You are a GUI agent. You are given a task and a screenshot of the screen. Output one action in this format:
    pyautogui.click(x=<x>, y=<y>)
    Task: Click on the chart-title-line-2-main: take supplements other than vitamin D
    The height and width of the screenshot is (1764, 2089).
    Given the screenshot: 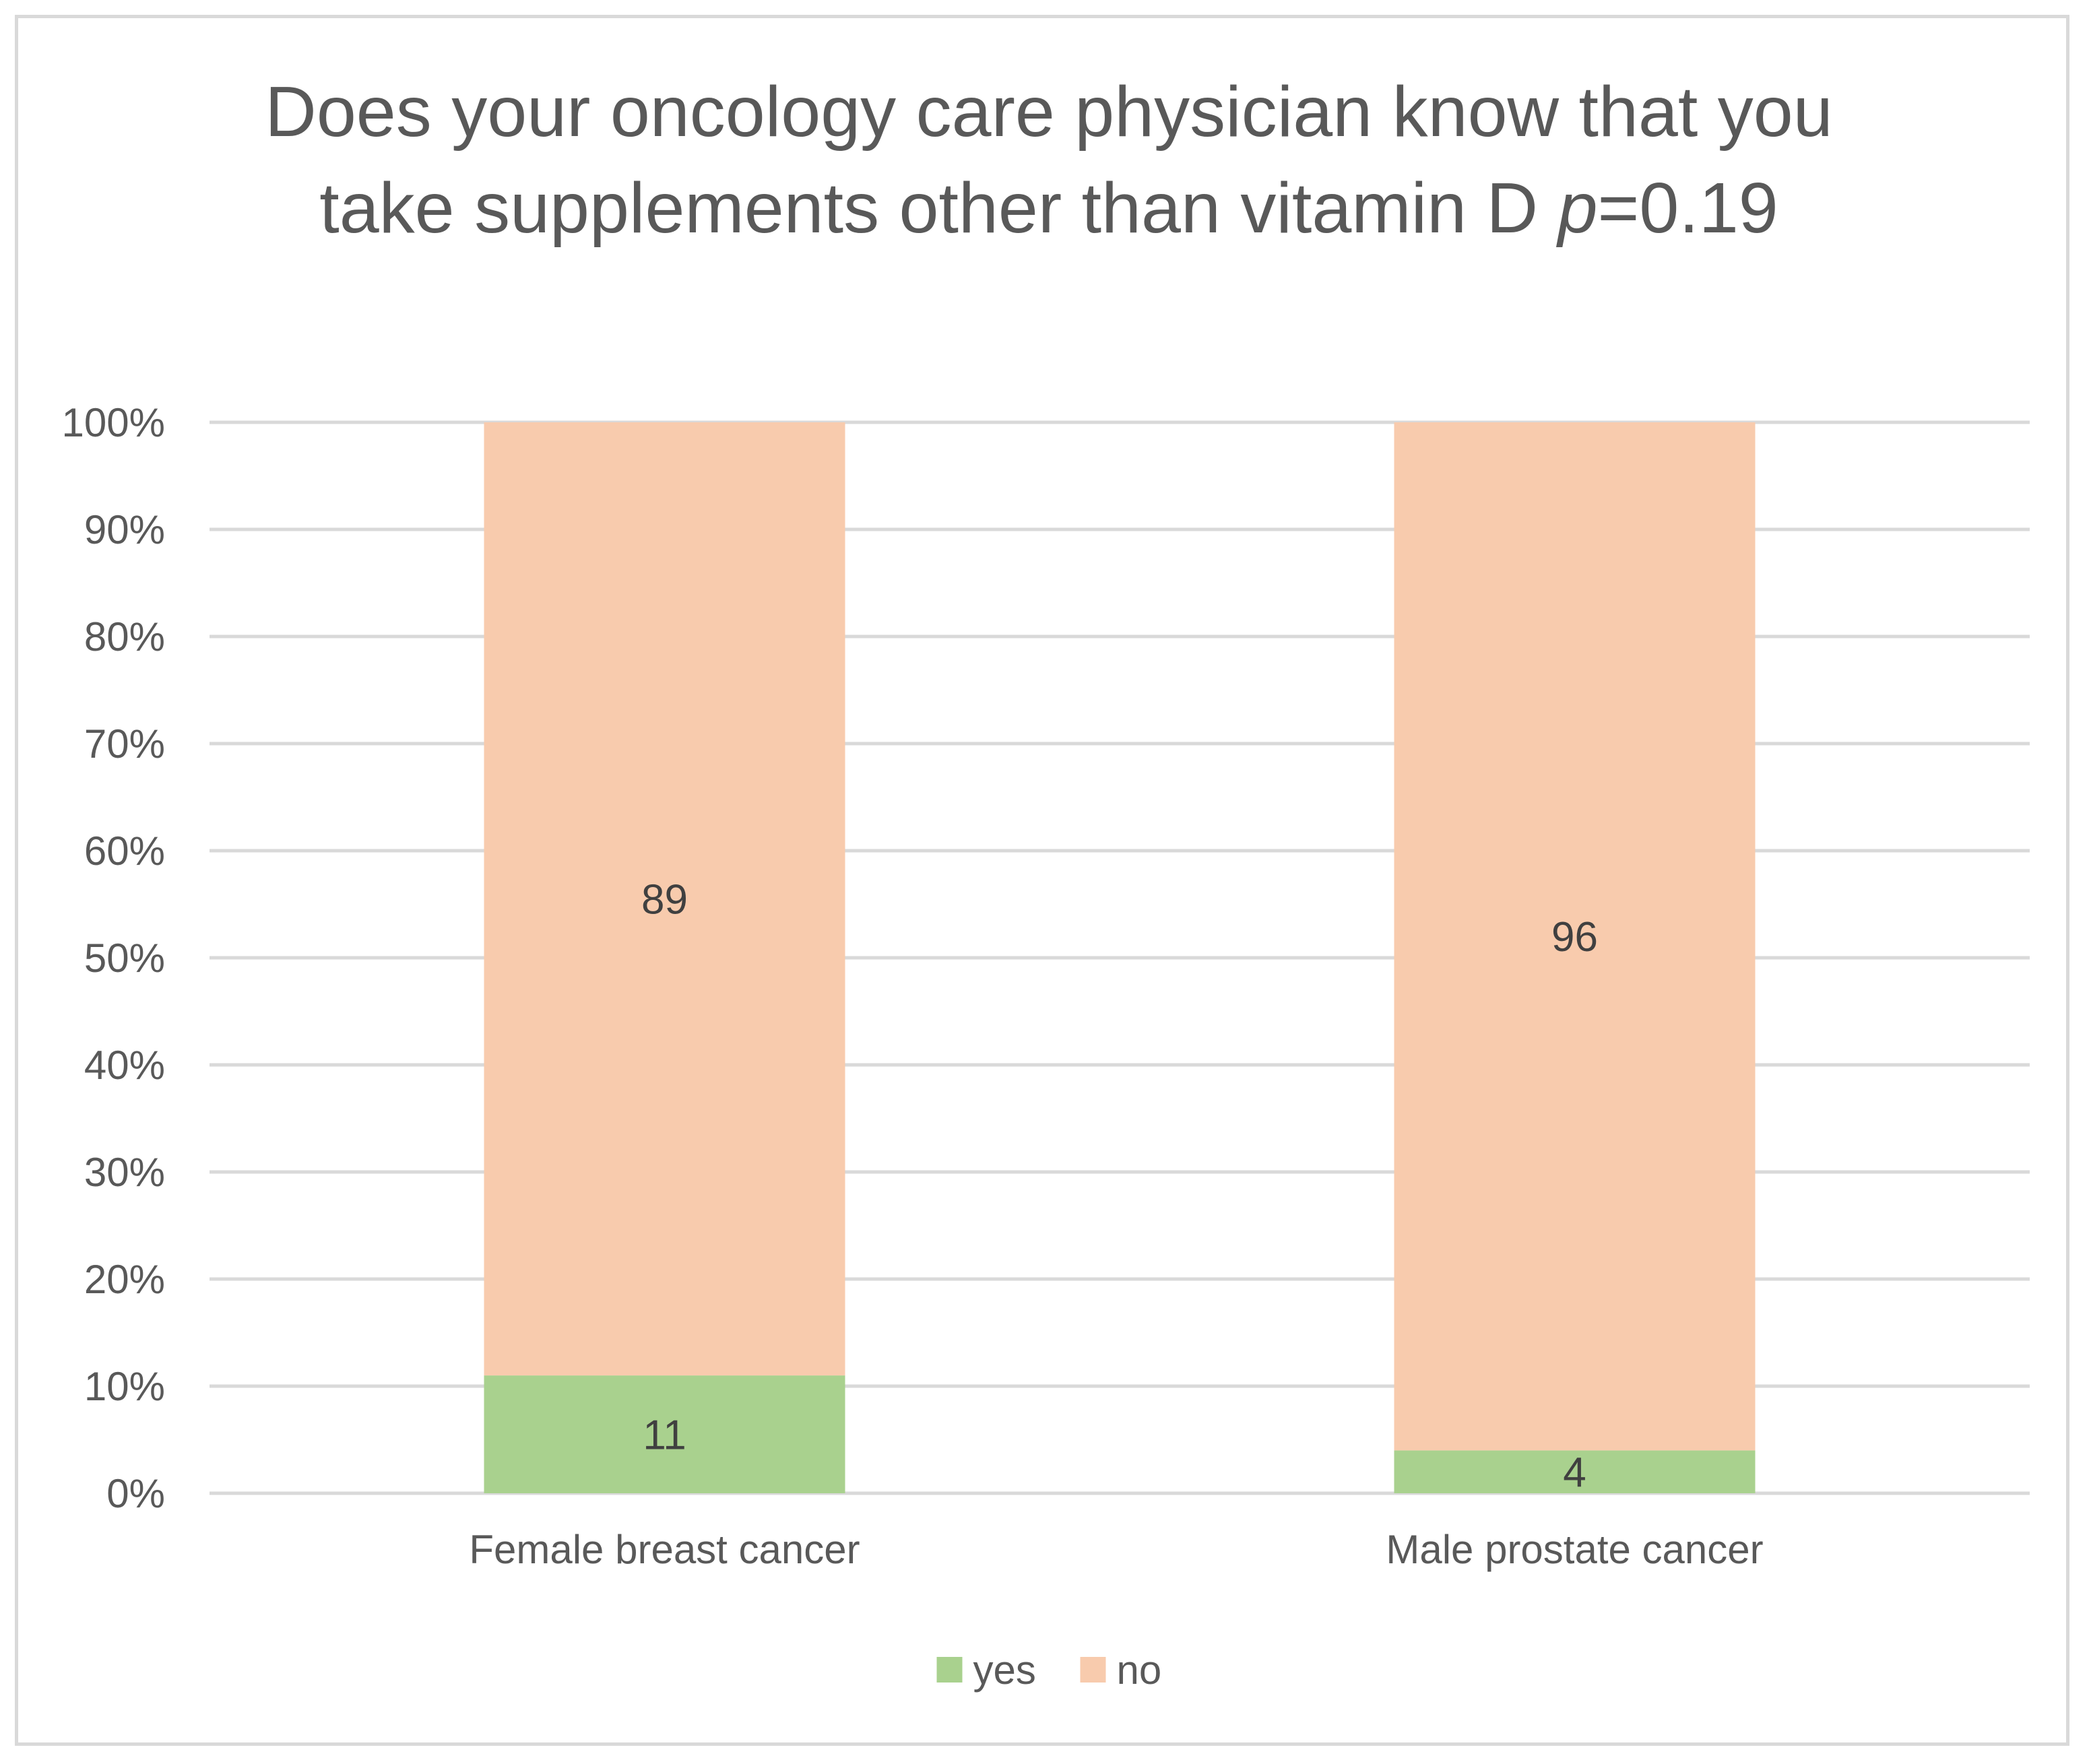 What is the action you would take?
    pyautogui.click(x=938, y=208)
    